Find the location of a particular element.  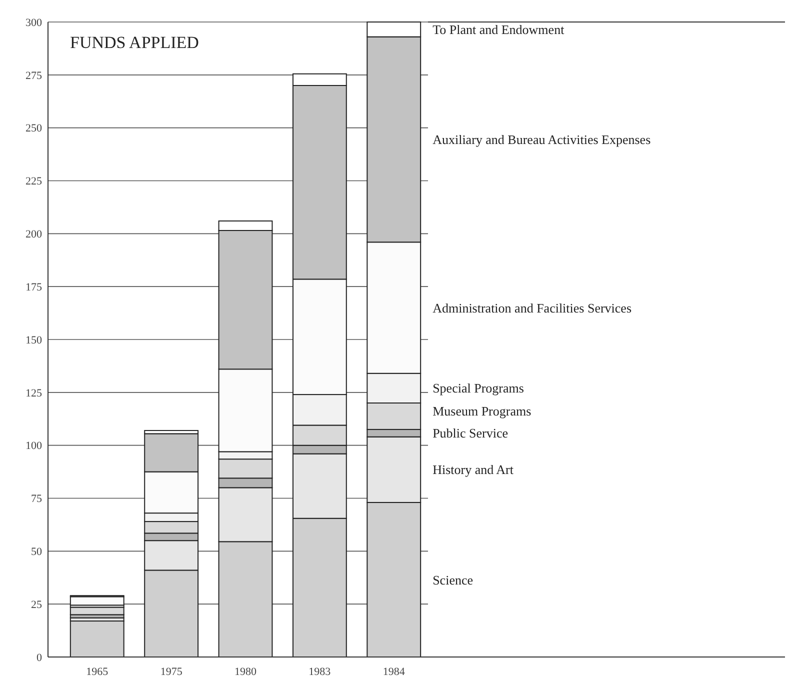

series-label: Science is located at coordinates (453, 580).